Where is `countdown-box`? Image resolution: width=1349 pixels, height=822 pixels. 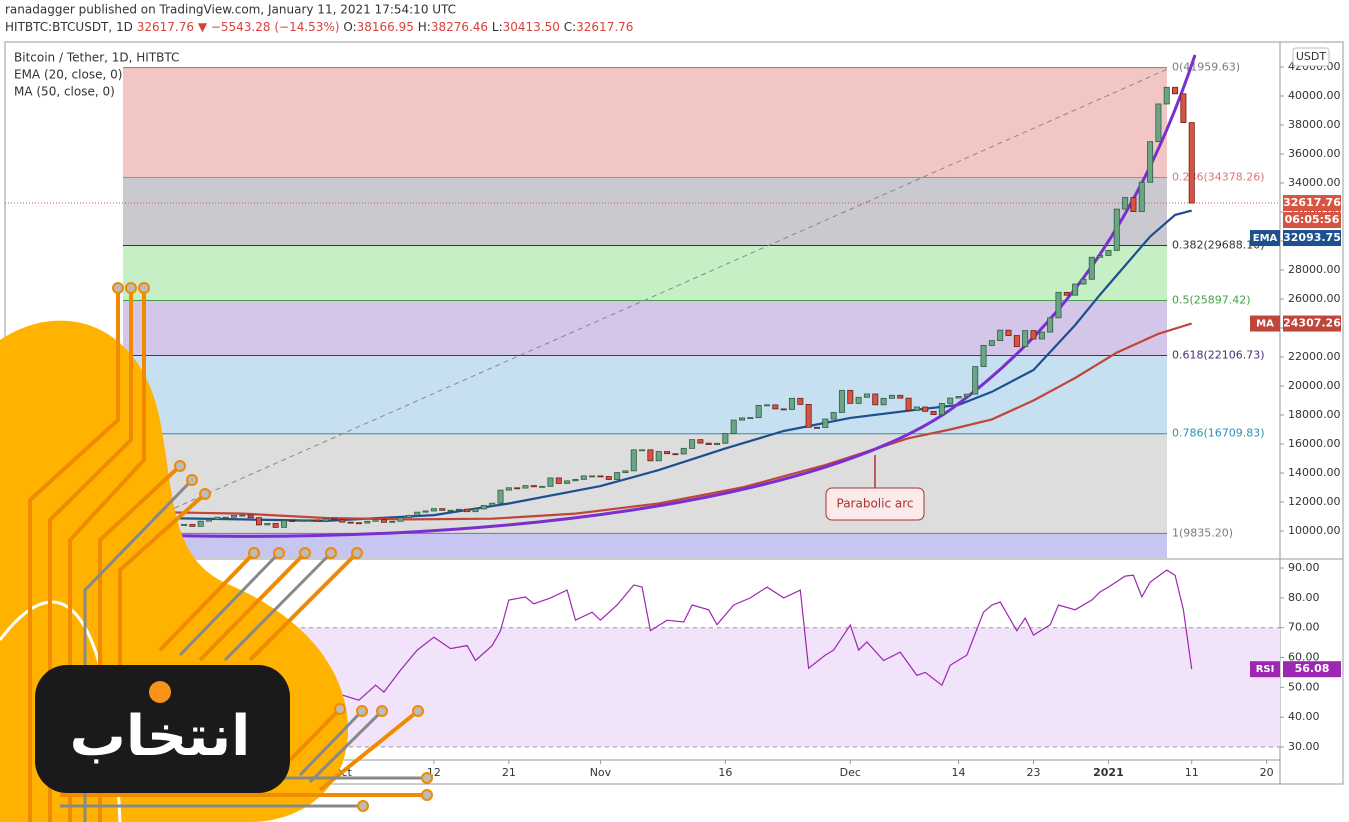 countdown-box is located at coordinates (1312, 220).